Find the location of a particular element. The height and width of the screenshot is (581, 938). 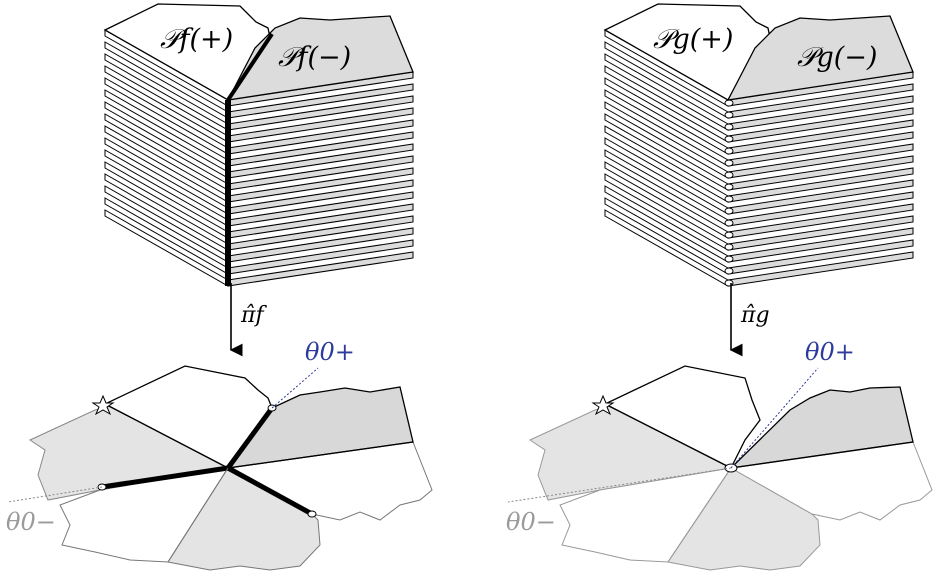

right-projection-arrow: π̂g is located at coordinates (749, 320).